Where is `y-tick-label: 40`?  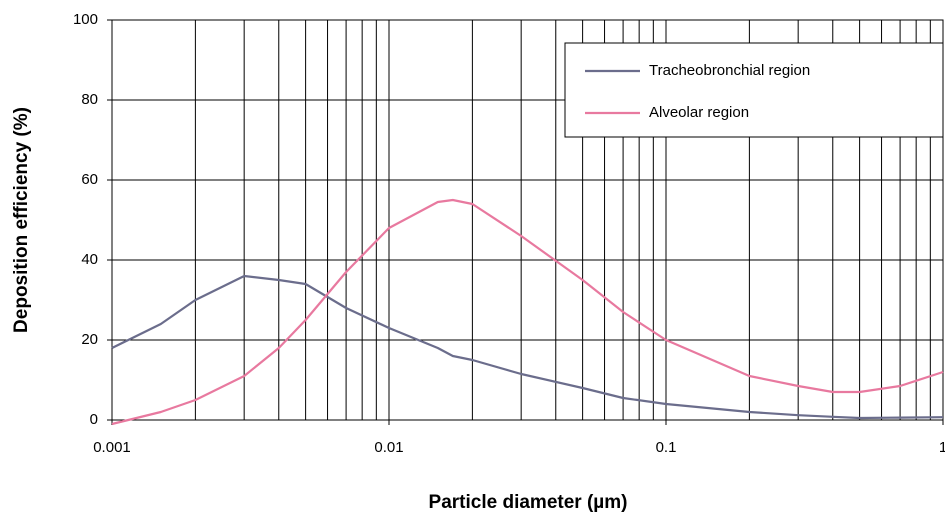
y-tick-label: 40 is located at coordinates (89, 259).